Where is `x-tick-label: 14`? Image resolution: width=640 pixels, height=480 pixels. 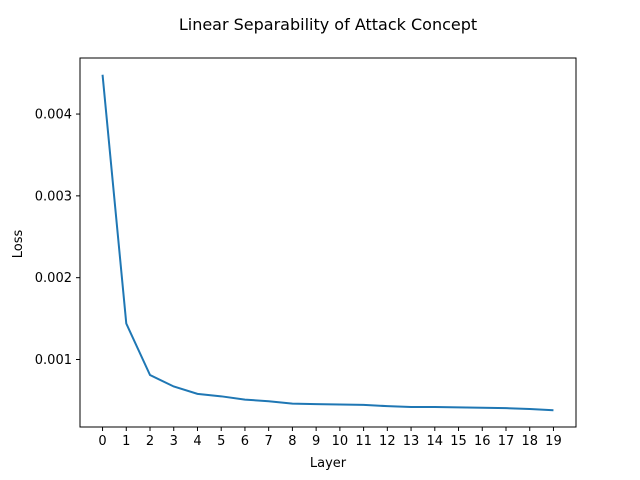 x-tick-label: 14 is located at coordinates (435, 441).